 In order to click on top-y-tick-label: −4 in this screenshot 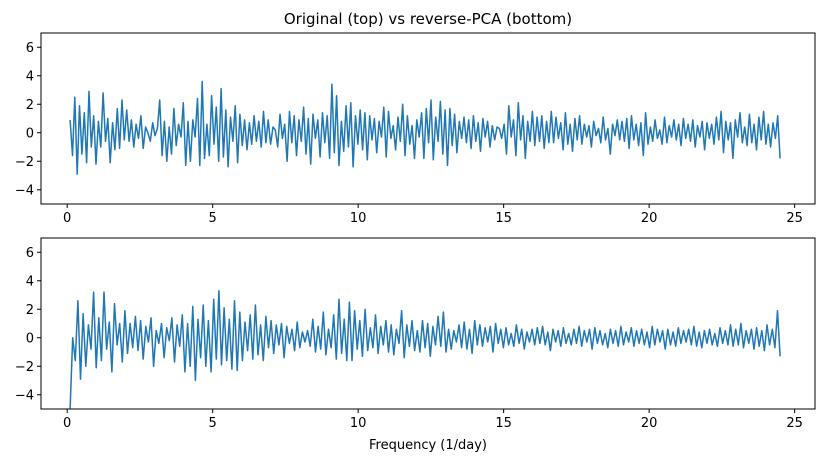, I will do `click(24, 190)`.